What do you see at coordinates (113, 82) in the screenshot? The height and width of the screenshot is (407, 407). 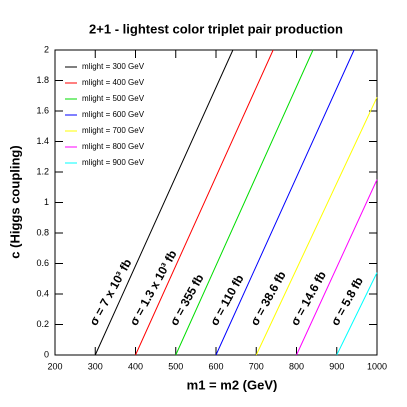 I see `legend-label: mlight = 400 GeV` at bounding box center [113, 82].